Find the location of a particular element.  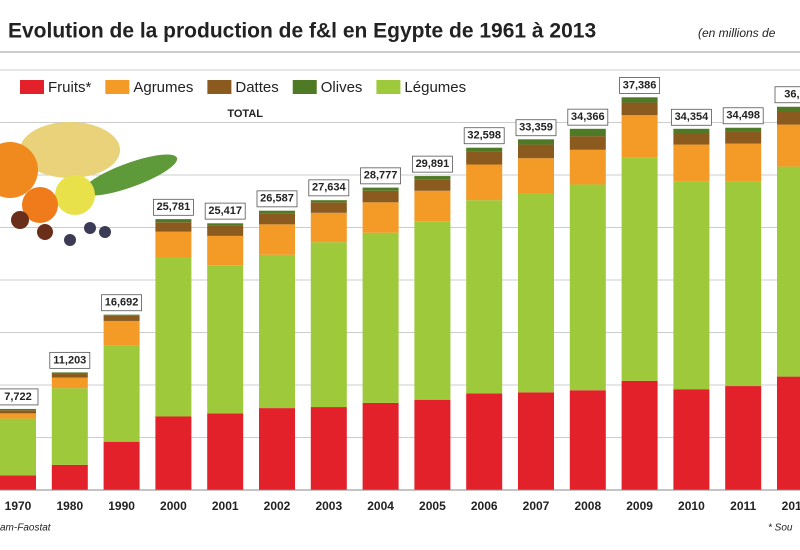

total-label: 34,366 is located at coordinates (588, 117).